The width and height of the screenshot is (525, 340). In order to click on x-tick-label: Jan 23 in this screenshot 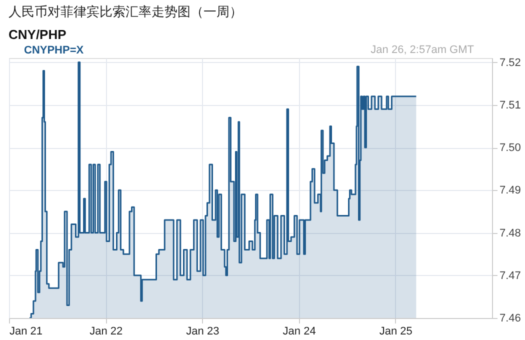, I will do `click(203, 332)`.